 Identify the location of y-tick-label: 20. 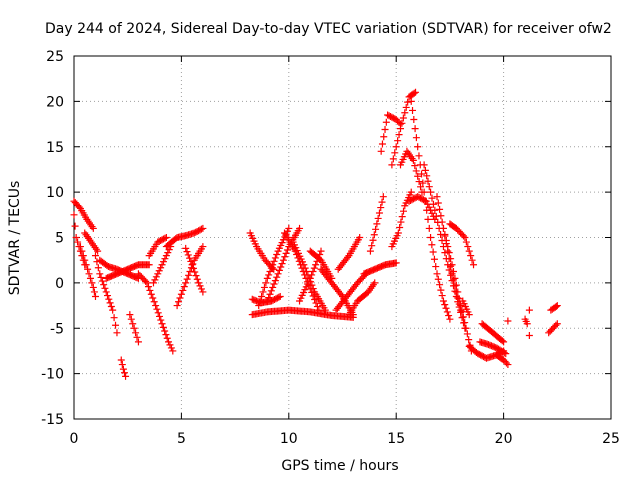
(55, 102).